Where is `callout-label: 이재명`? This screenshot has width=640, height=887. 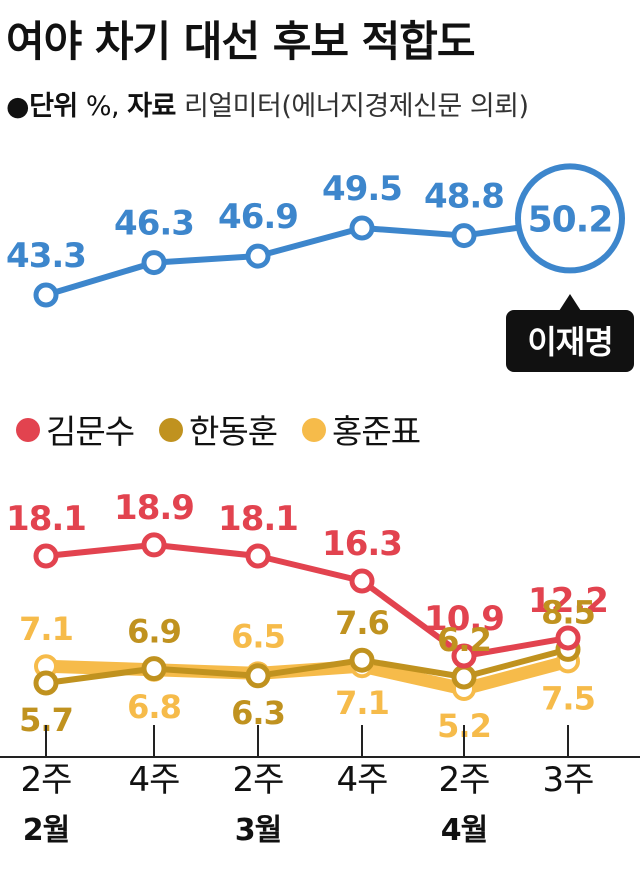 callout-label: 이재명 is located at coordinates (569, 342).